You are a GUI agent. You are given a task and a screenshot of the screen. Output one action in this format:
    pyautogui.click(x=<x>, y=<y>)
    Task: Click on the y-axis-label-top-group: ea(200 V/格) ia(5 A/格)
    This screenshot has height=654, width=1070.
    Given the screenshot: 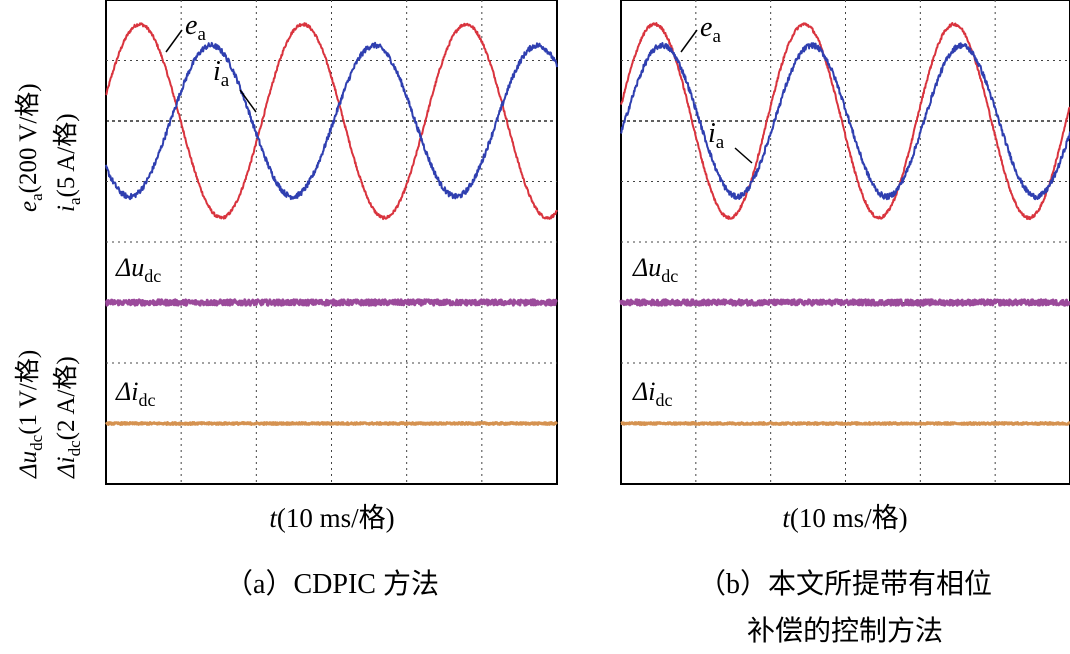 What is the action you would take?
    pyautogui.click(x=49, y=147)
    